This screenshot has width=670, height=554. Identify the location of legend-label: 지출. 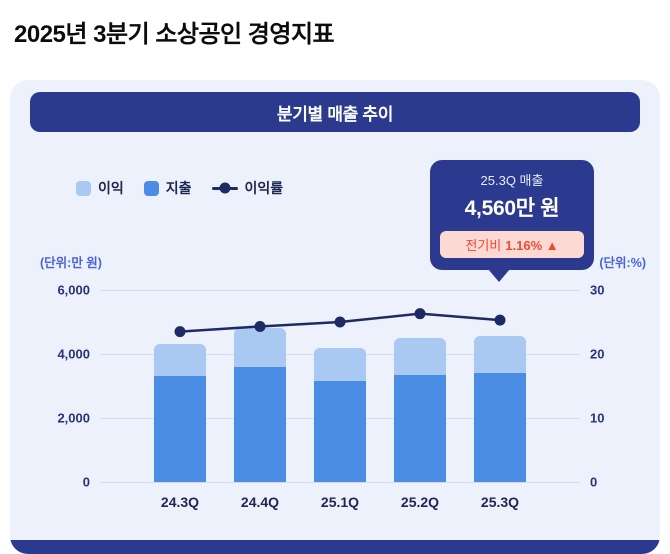
(178, 188).